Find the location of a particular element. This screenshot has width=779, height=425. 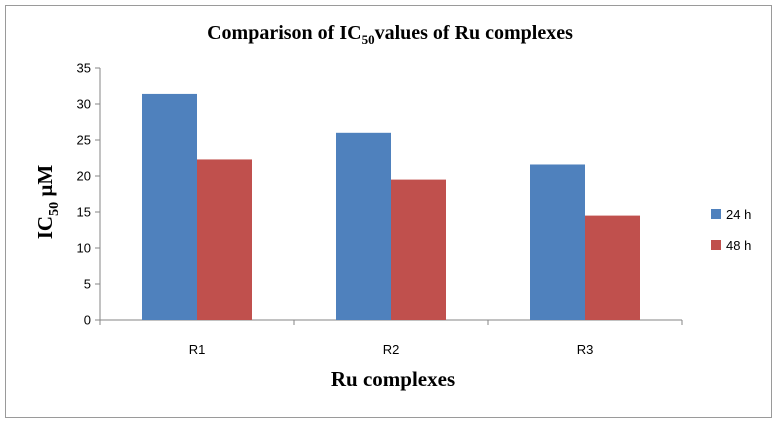

legend-label: 48 h is located at coordinates (738, 245).